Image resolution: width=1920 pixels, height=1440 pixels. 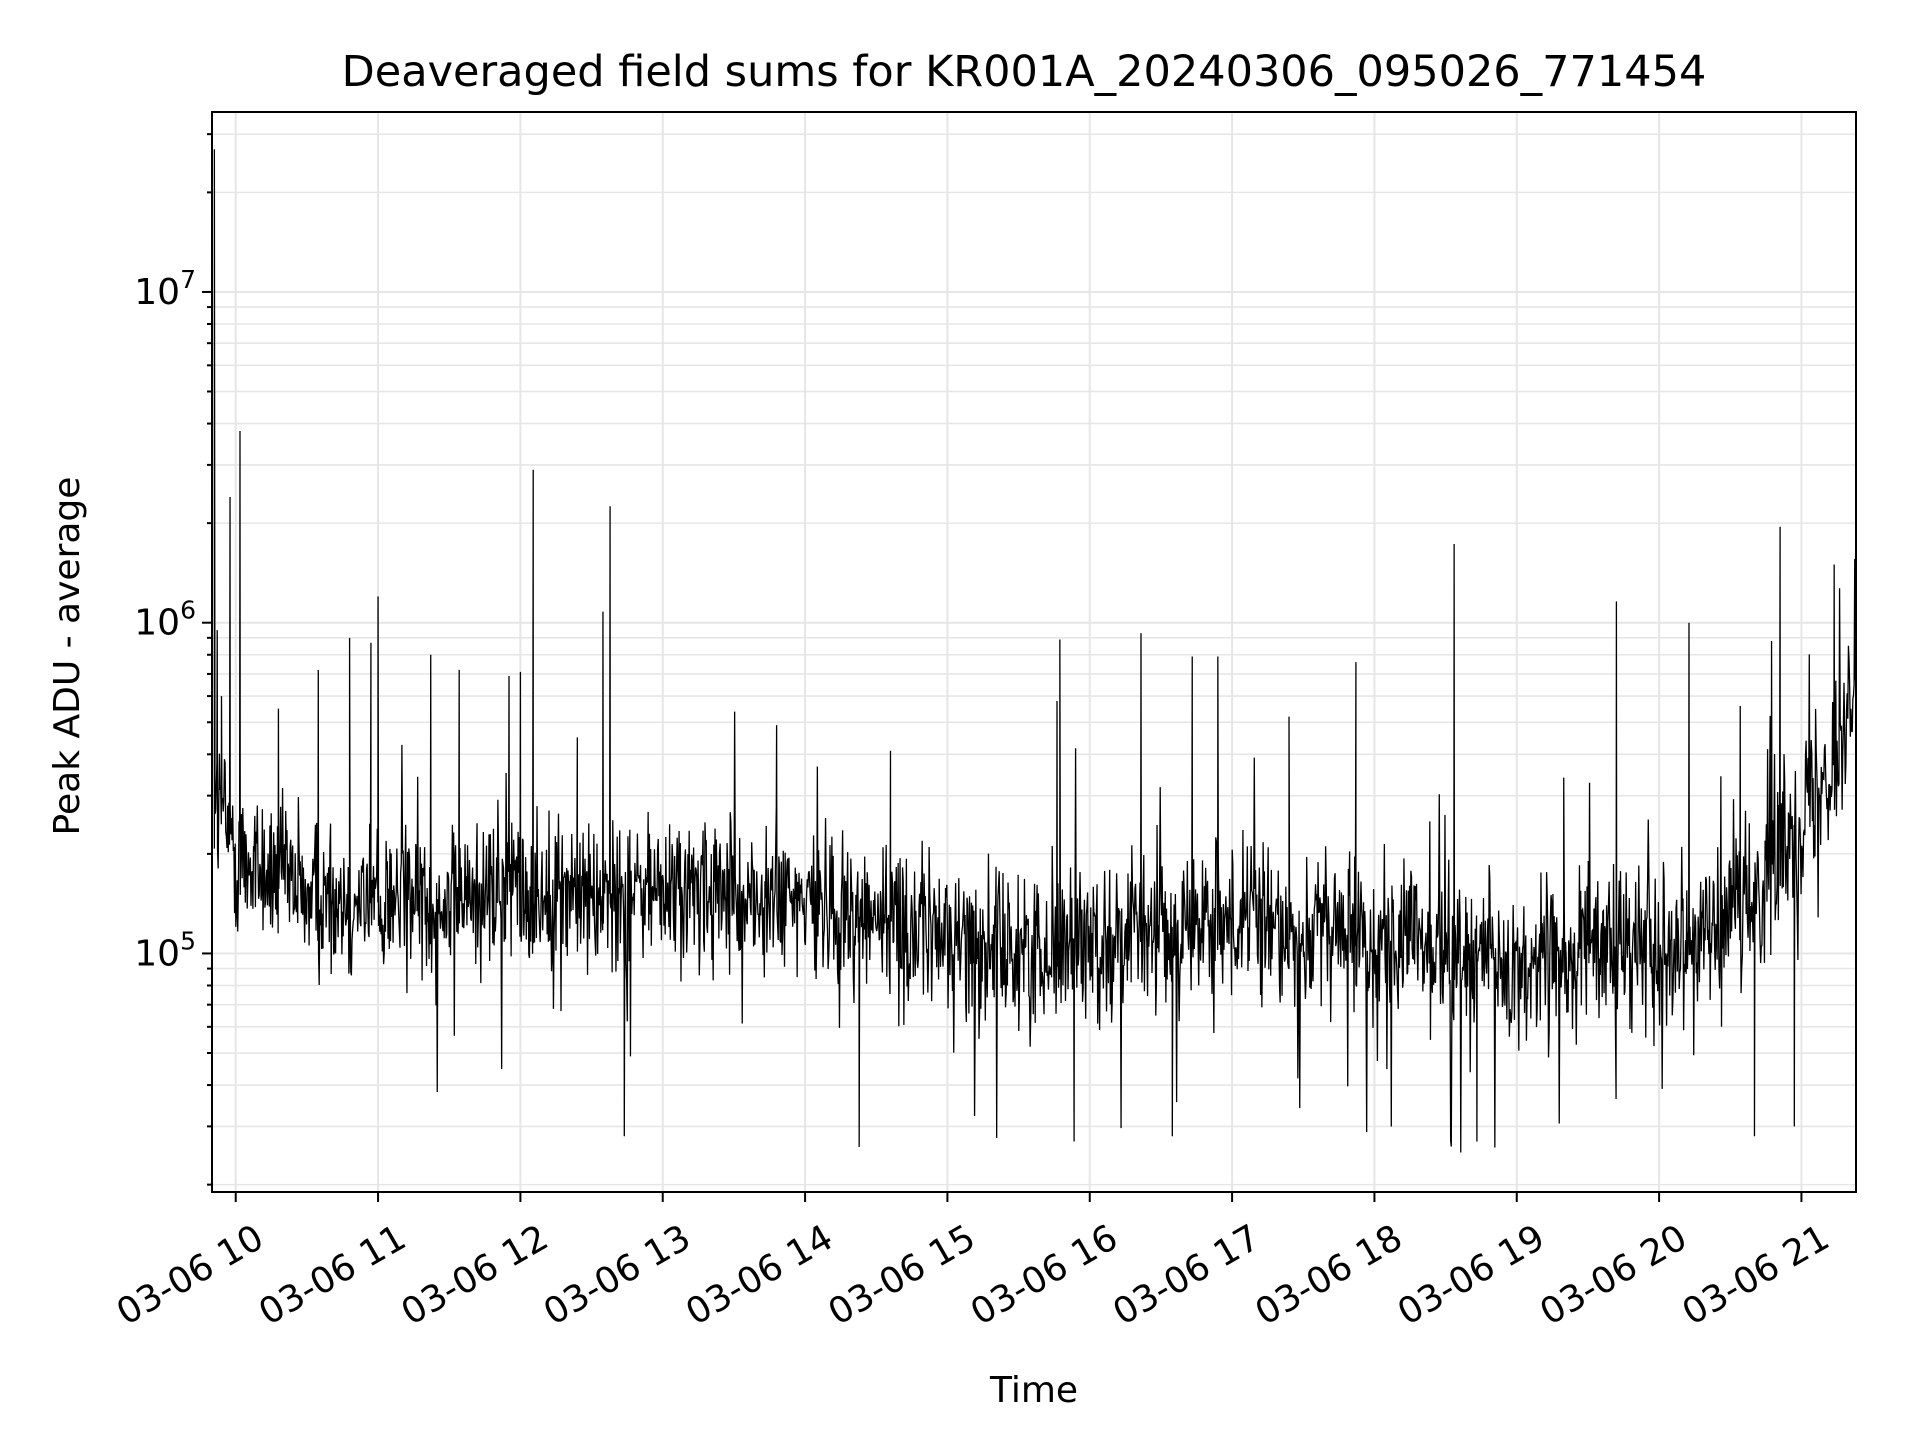 What do you see at coordinates (173, 659) in the screenshot?
I see `y-axis-ticks: 10⁵ 10⁶ 10⁷` at bounding box center [173, 659].